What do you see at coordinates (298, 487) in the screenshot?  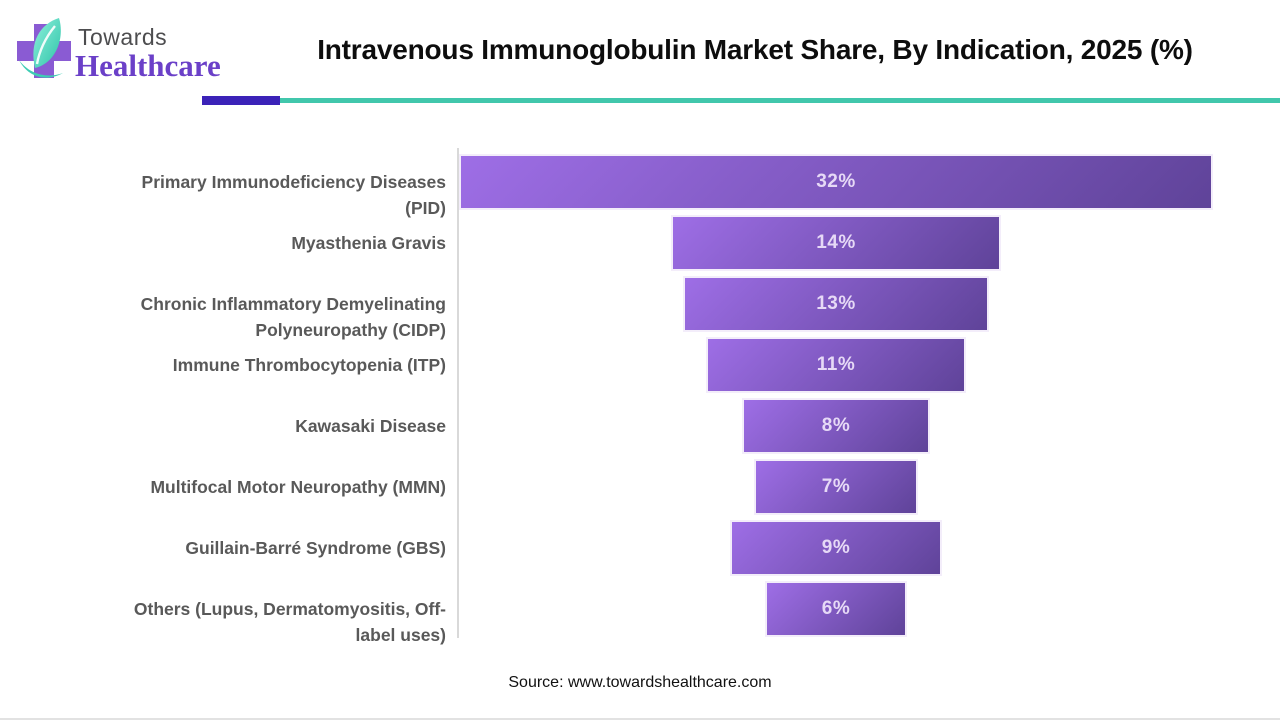 I see `category-label-line: Multifocal Motor Neuropathy (MMN)` at bounding box center [298, 487].